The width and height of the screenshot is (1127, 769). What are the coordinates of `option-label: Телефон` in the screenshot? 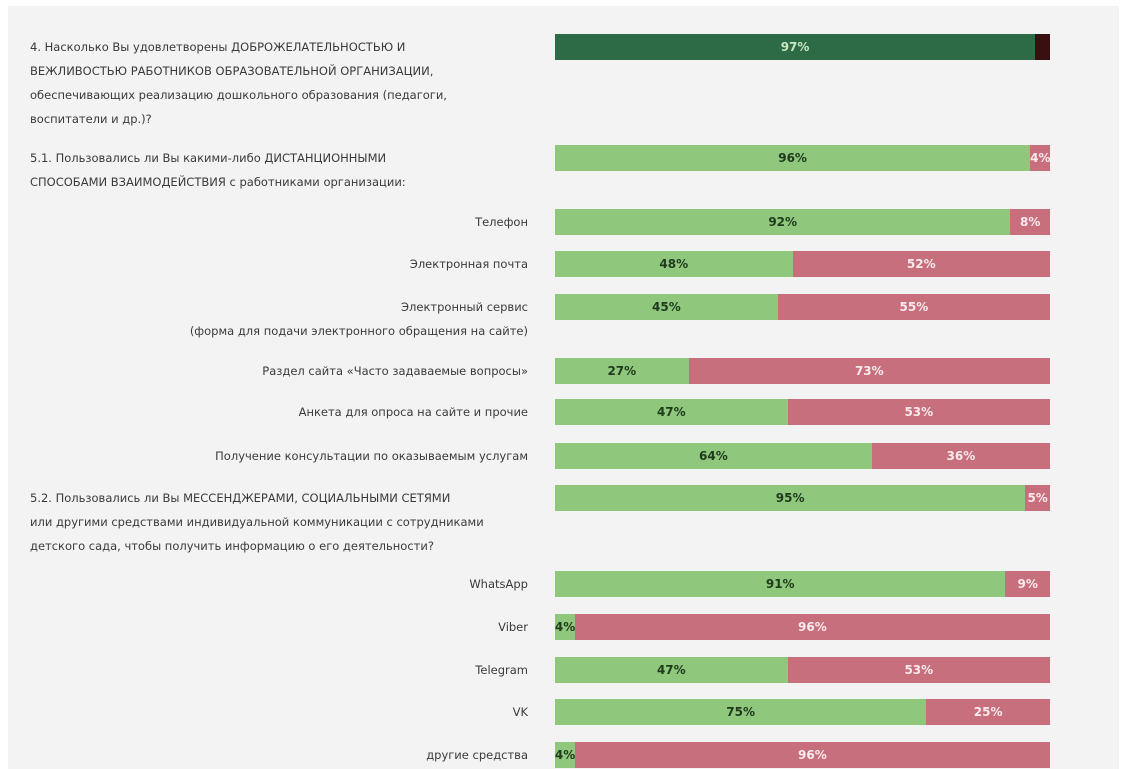 It's located at (501, 222).